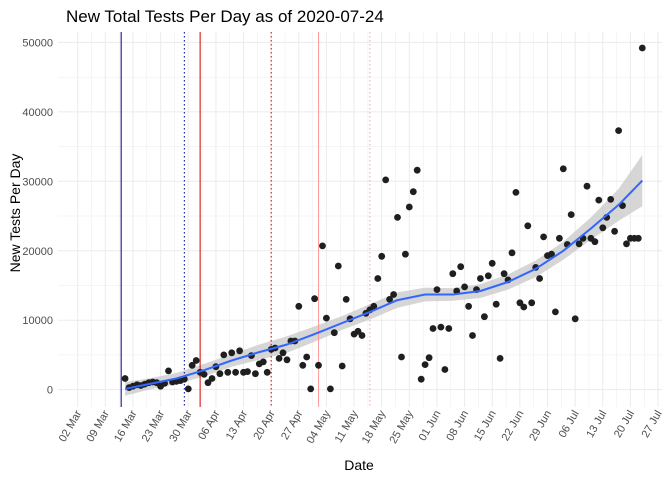 The image size is (672, 480). Describe the element at coordinates (126, 426) in the screenshot. I see `x-tick-label: 16 Mar` at that location.